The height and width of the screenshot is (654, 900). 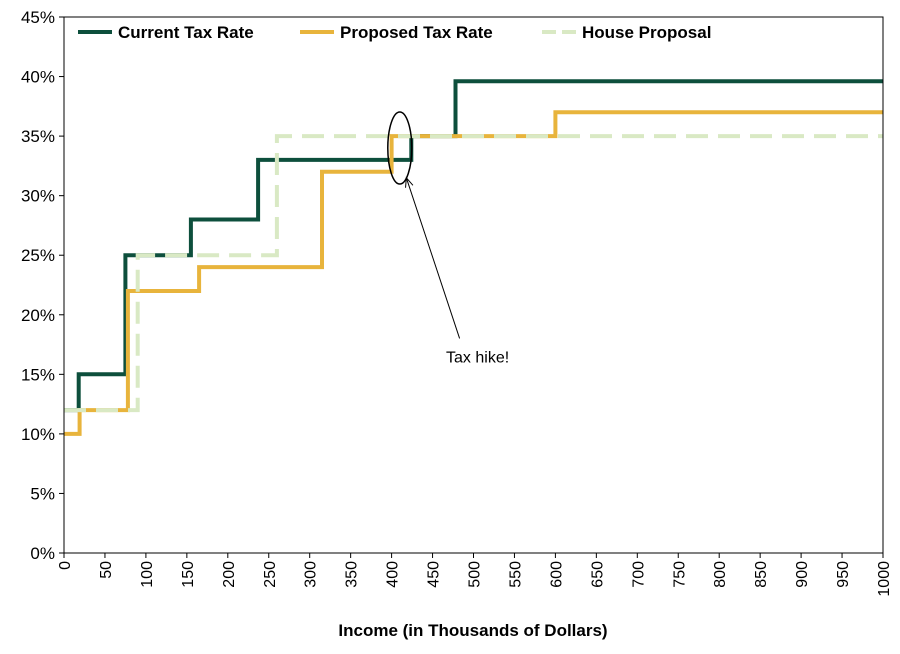 I want to click on x-tick-label: 650, so click(x=597, y=574).